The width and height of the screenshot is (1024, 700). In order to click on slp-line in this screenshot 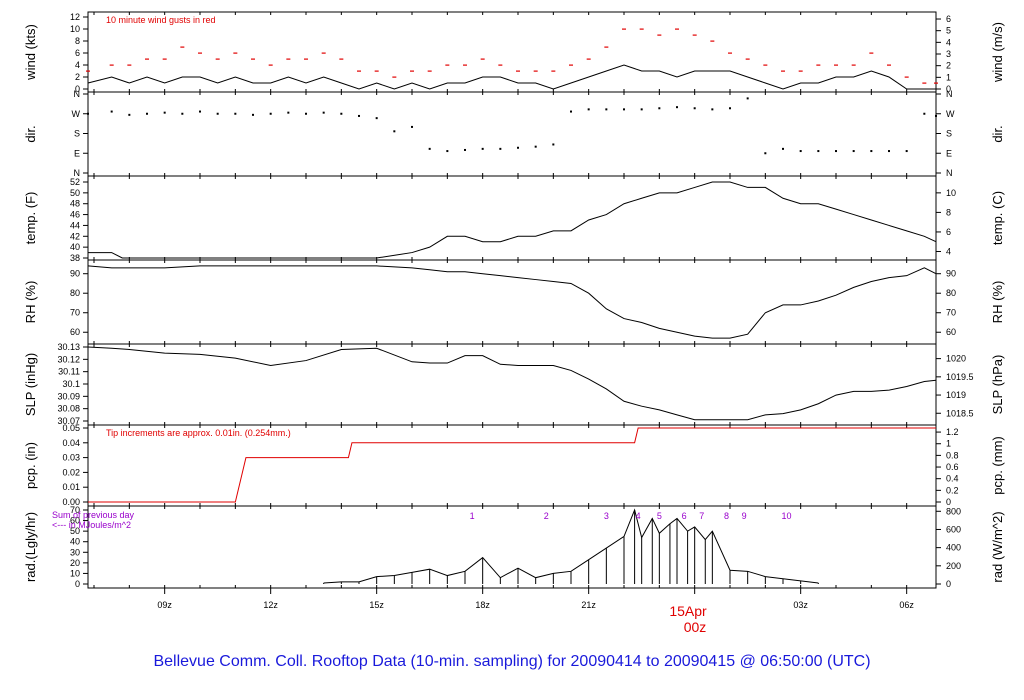, I will do `click(512, 383)`.